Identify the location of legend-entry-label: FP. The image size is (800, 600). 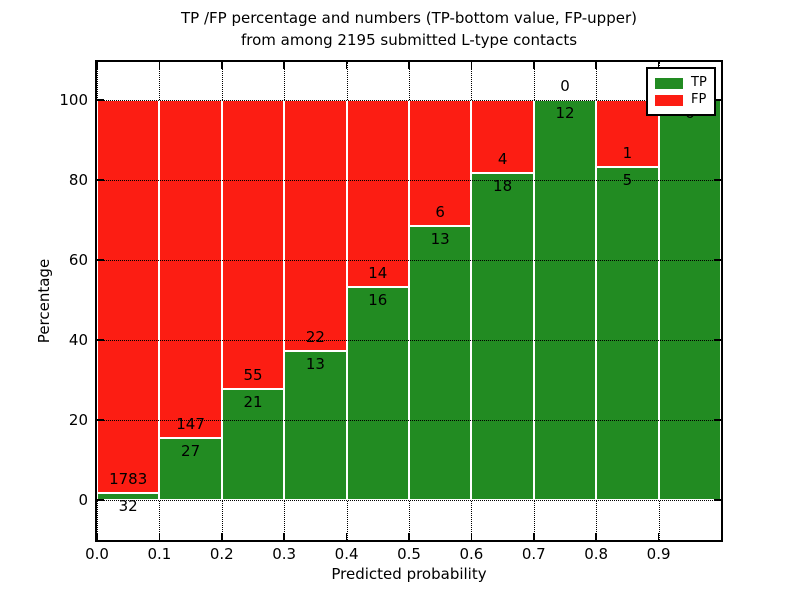
(699, 99).